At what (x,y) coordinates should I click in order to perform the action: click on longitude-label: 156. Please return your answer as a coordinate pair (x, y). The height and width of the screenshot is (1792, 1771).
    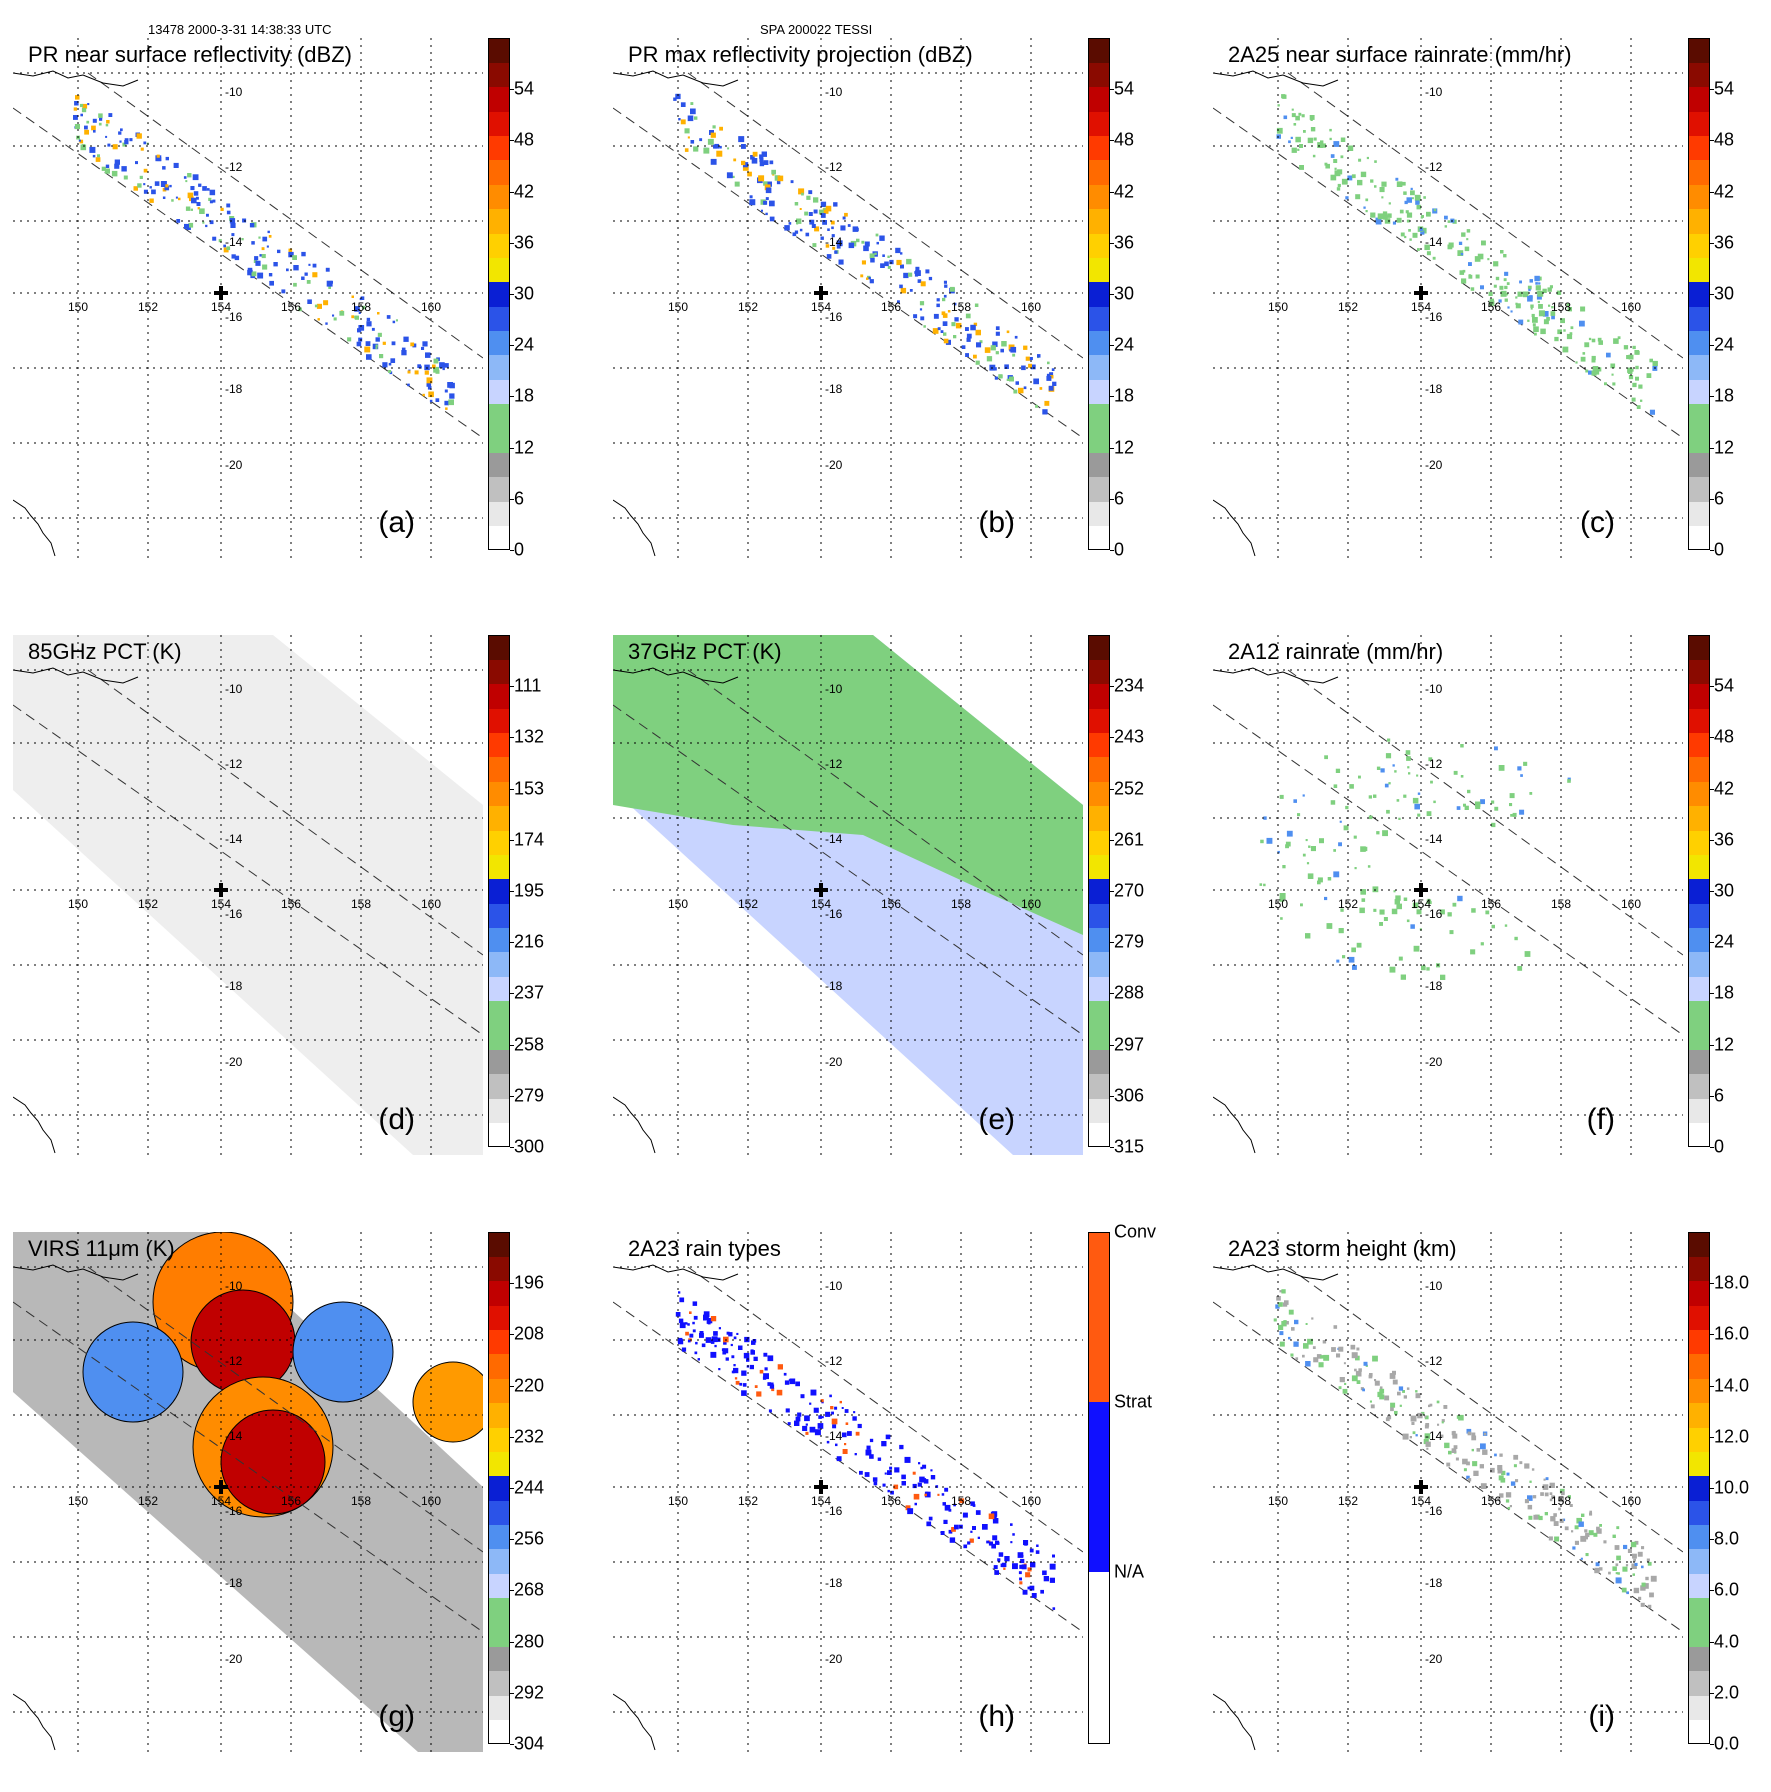
    Looking at the image, I should click on (291, 1501).